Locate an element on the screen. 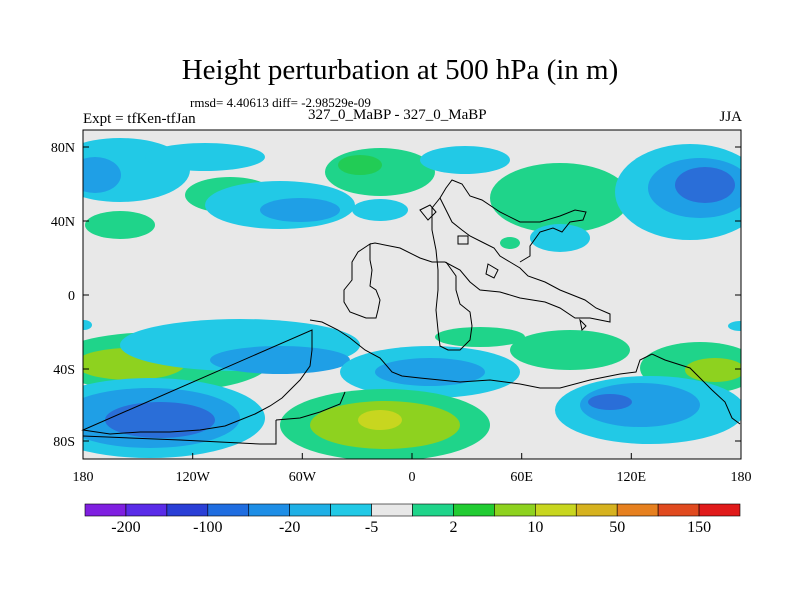  lat-tick-label: 40S is located at coordinates (64, 370).